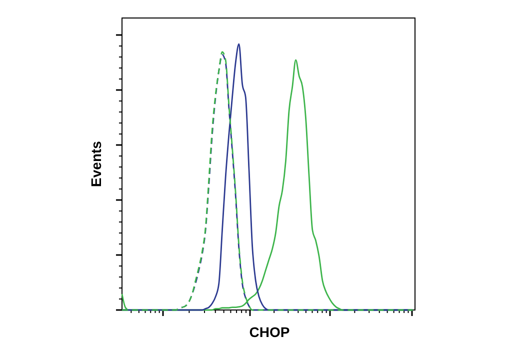  Describe the element at coordinates (96, 163) in the screenshot. I see `y-axis-title: Events` at that location.